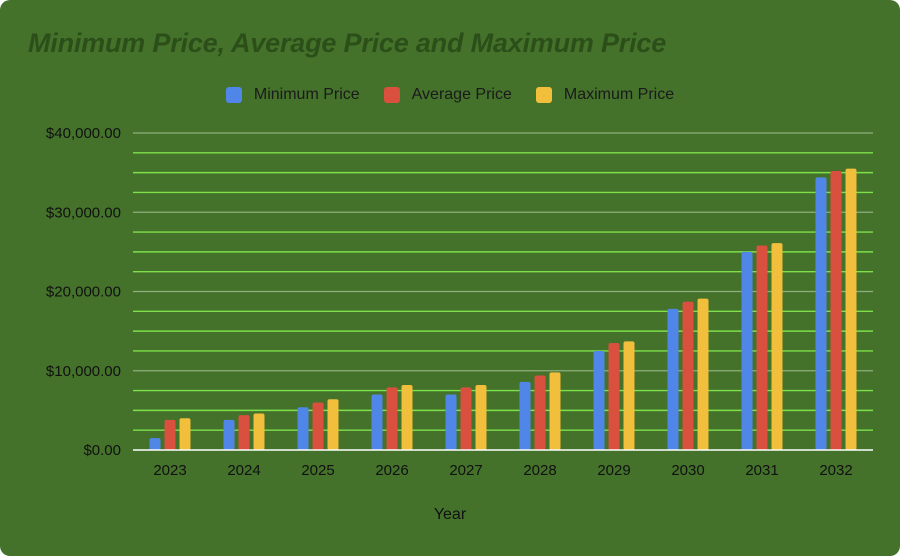  Describe the element at coordinates (83, 371) in the screenshot. I see `y-tick-label: $10,000.00` at that location.